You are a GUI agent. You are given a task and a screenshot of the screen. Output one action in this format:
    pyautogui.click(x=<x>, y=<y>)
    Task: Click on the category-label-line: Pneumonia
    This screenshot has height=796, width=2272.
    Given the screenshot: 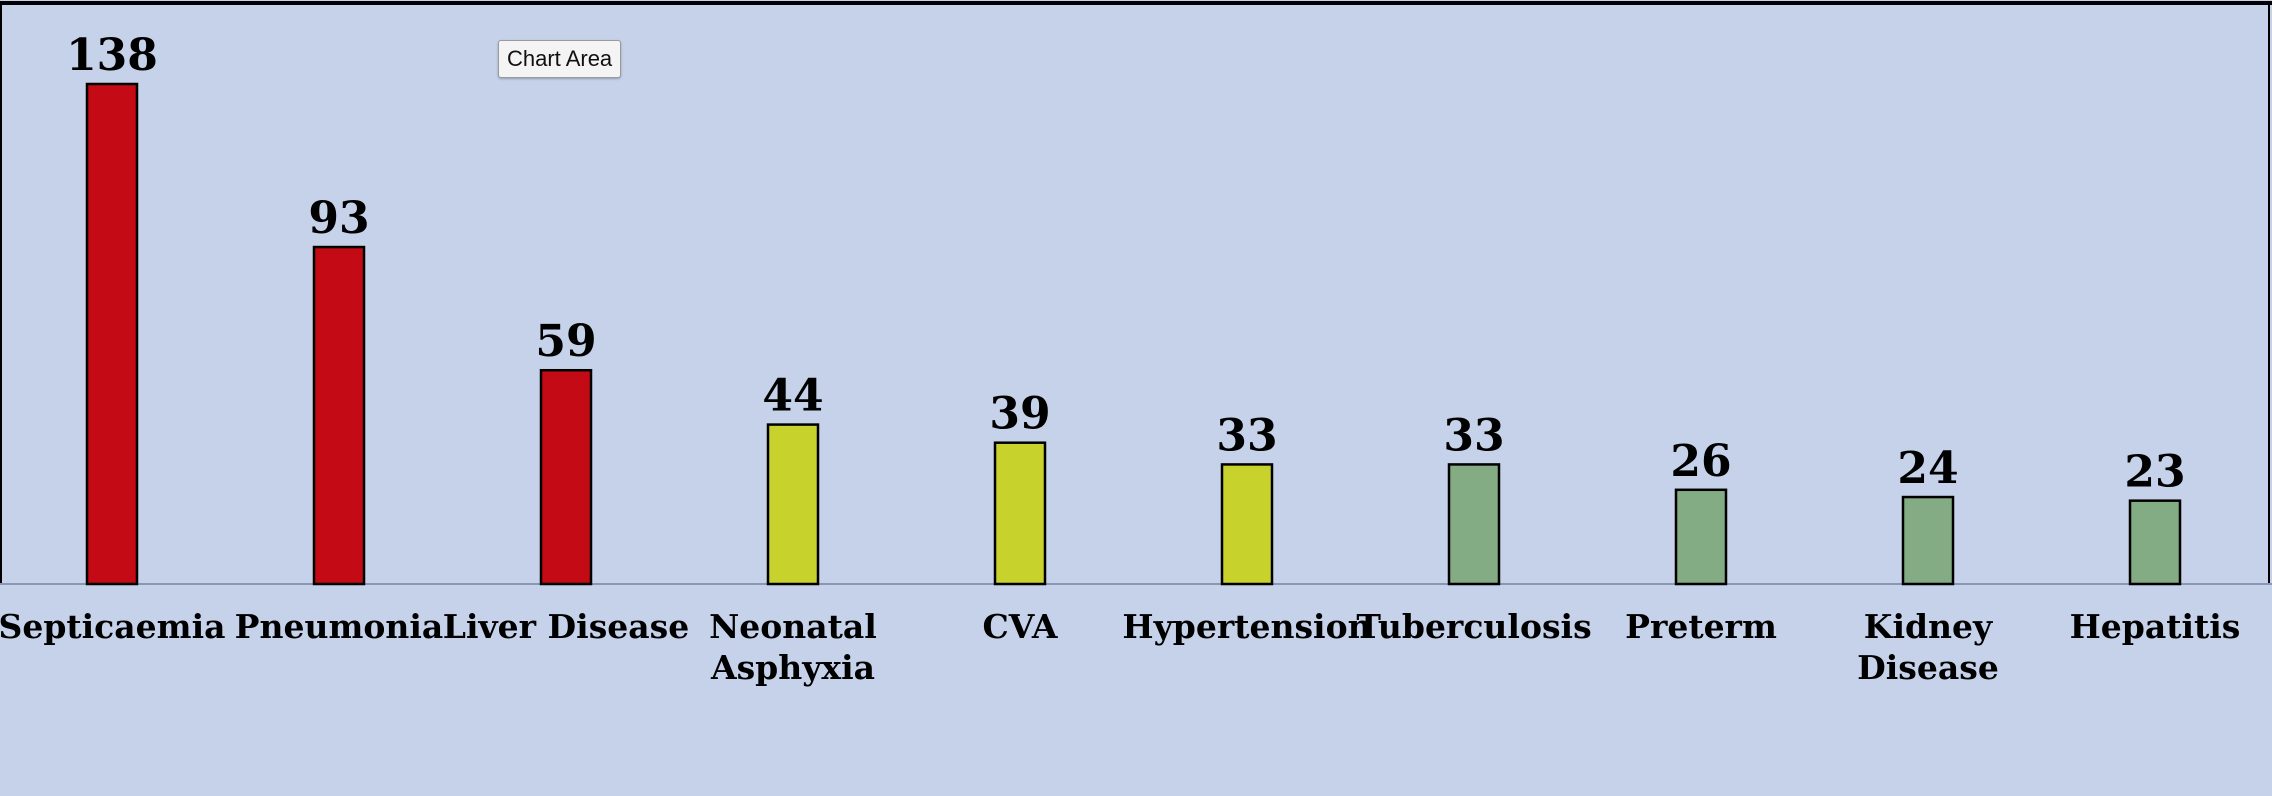 What is the action you would take?
    pyautogui.click(x=339, y=626)
    